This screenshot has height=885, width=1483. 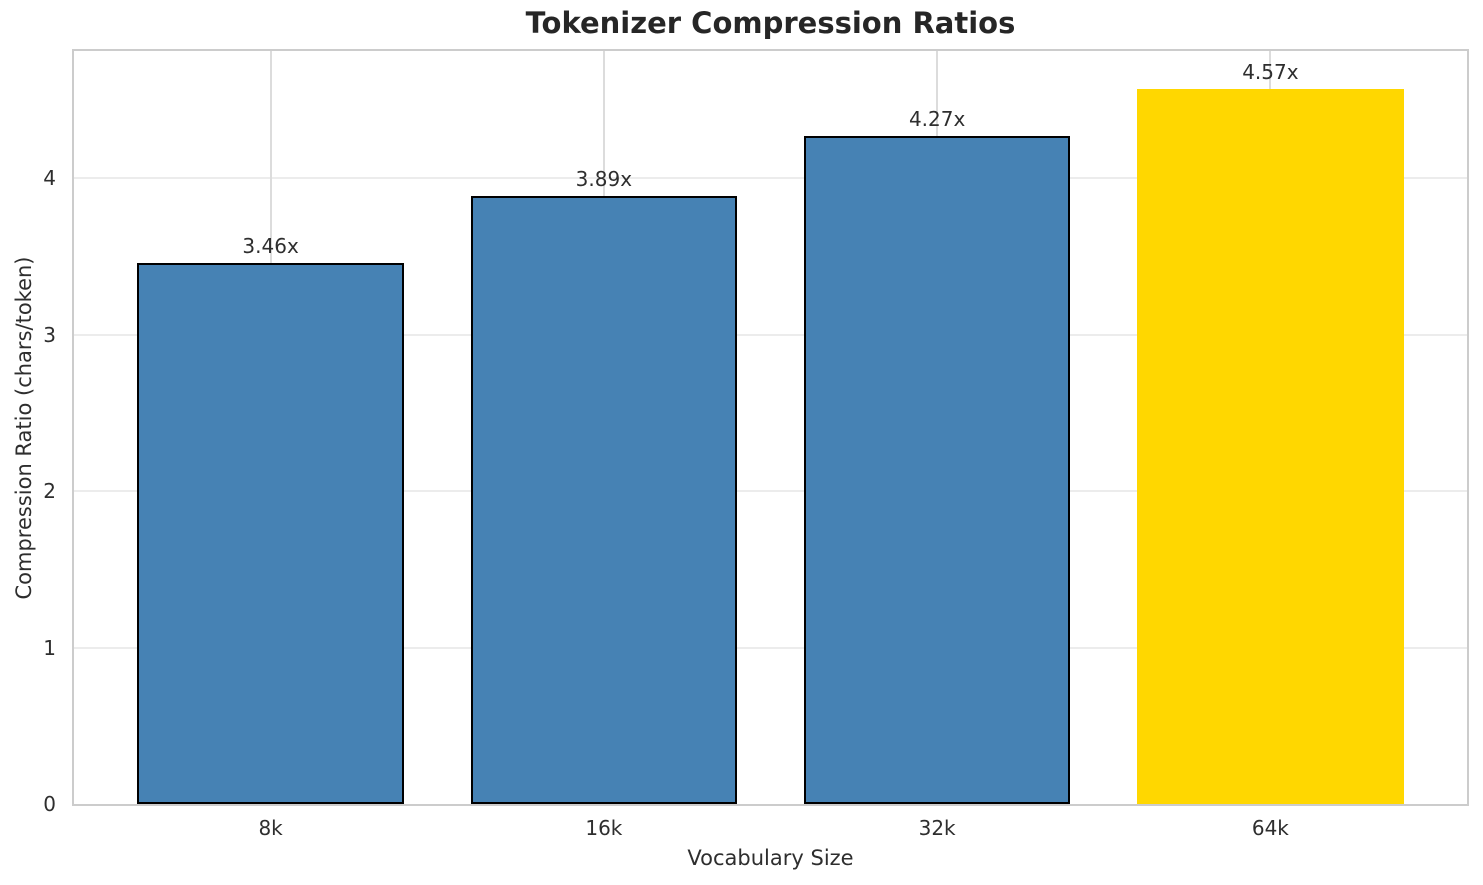 I want to click on bar-value-label: 4.27x, so click(x=937, y=119).